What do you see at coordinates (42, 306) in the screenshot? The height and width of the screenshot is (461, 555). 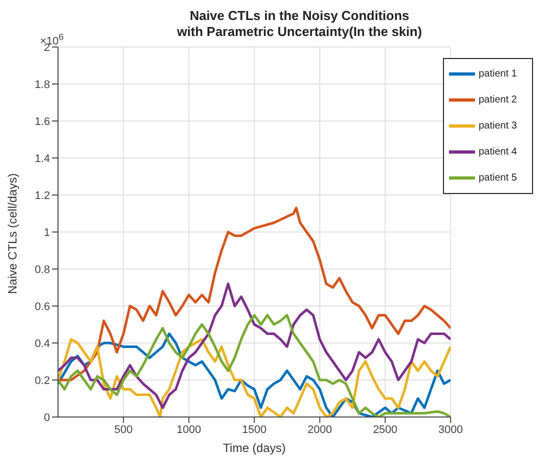 I see `y-tick-label: 0.6` at bounding box center [42, 306].